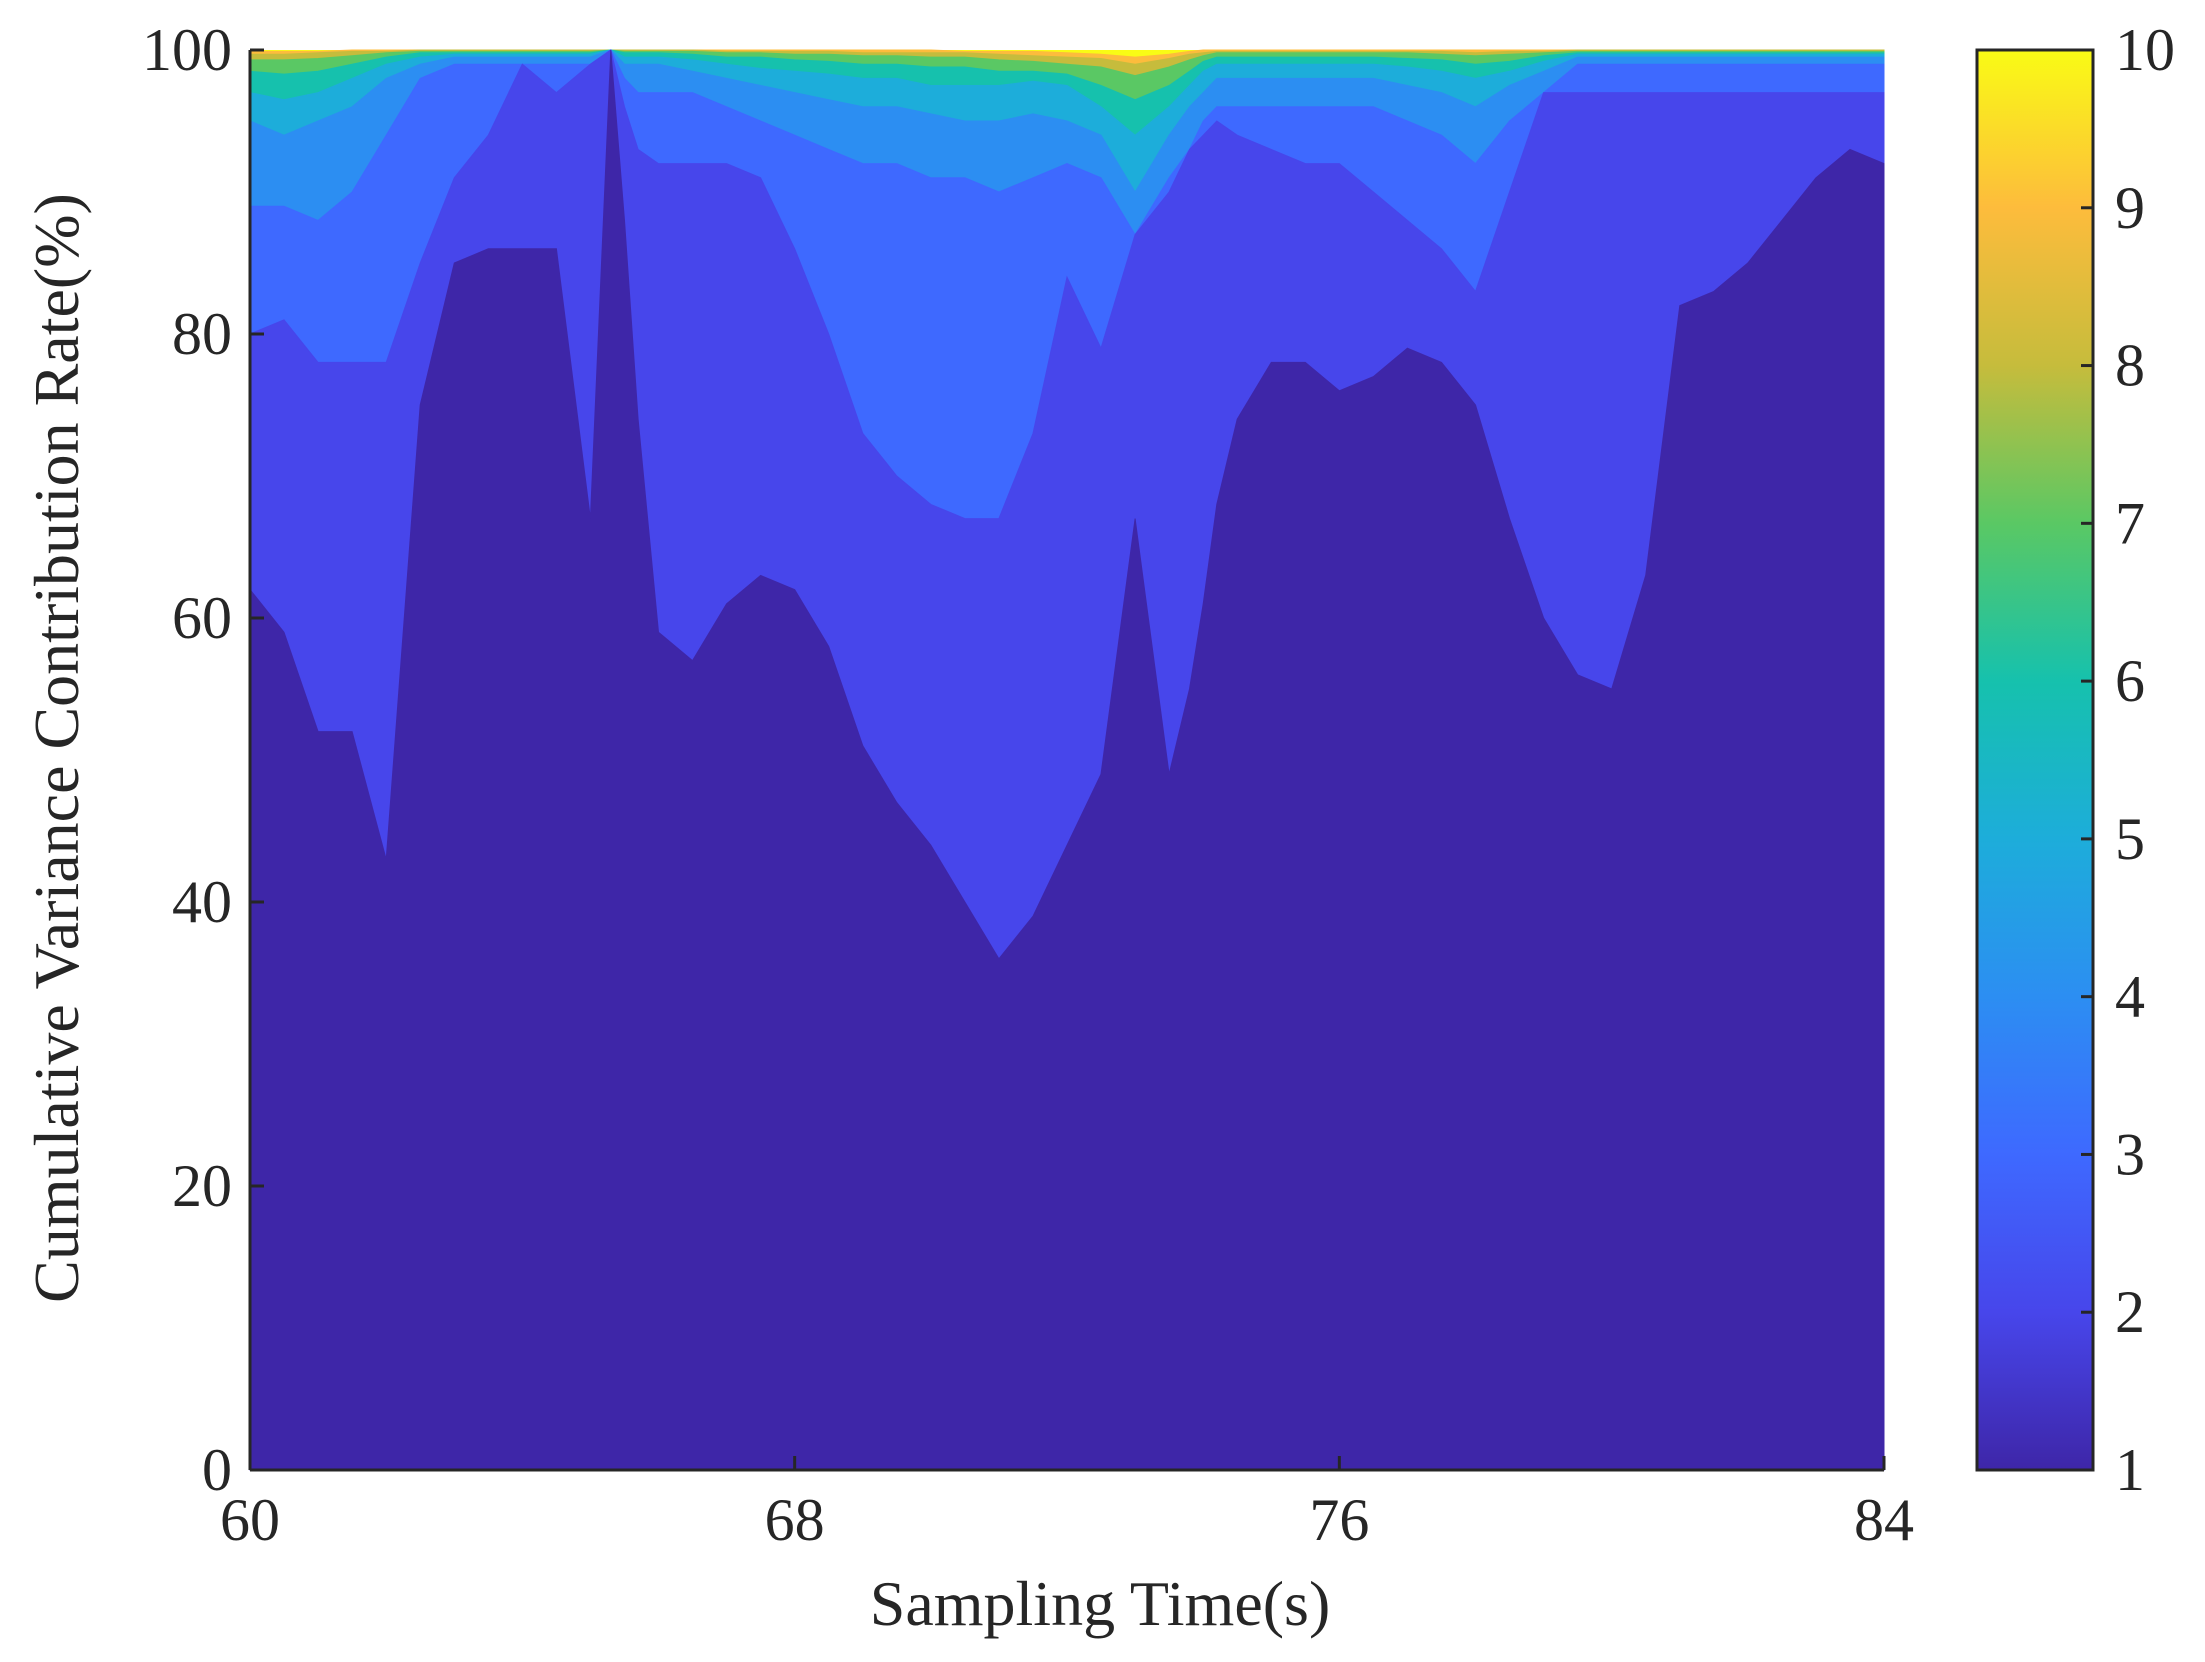  I want to click on colorbar-tick-label: 4, so click(2130, 997).